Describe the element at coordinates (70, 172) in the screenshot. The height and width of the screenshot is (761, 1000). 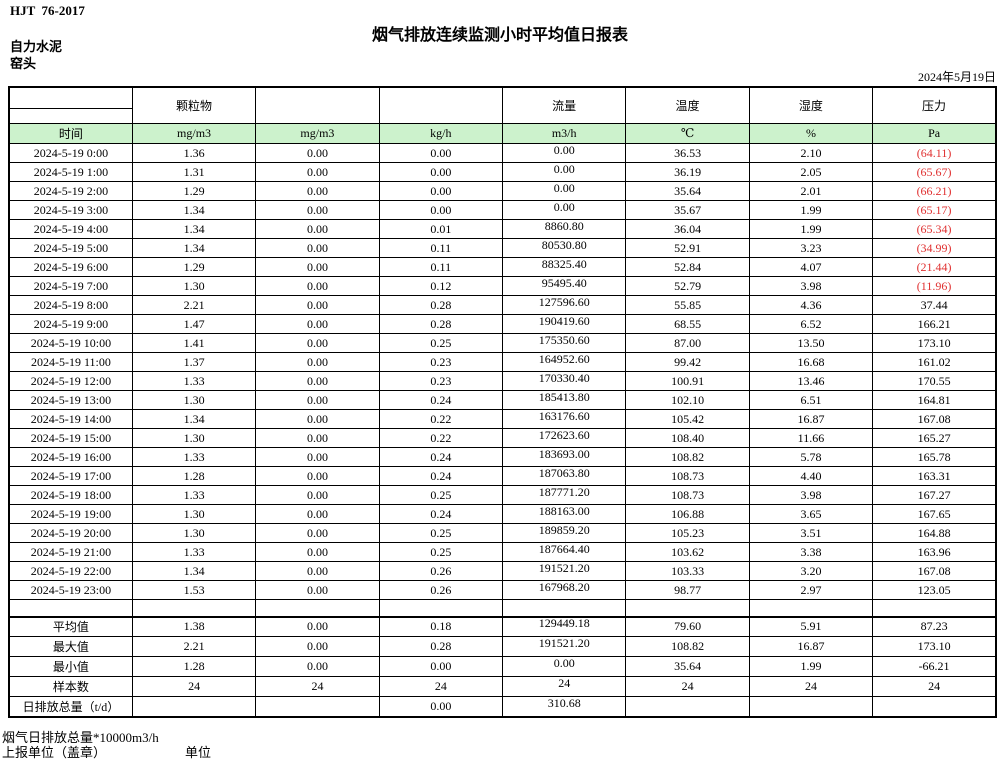
I see `row-label-cell: 2024-5-19 1:00` at that location.